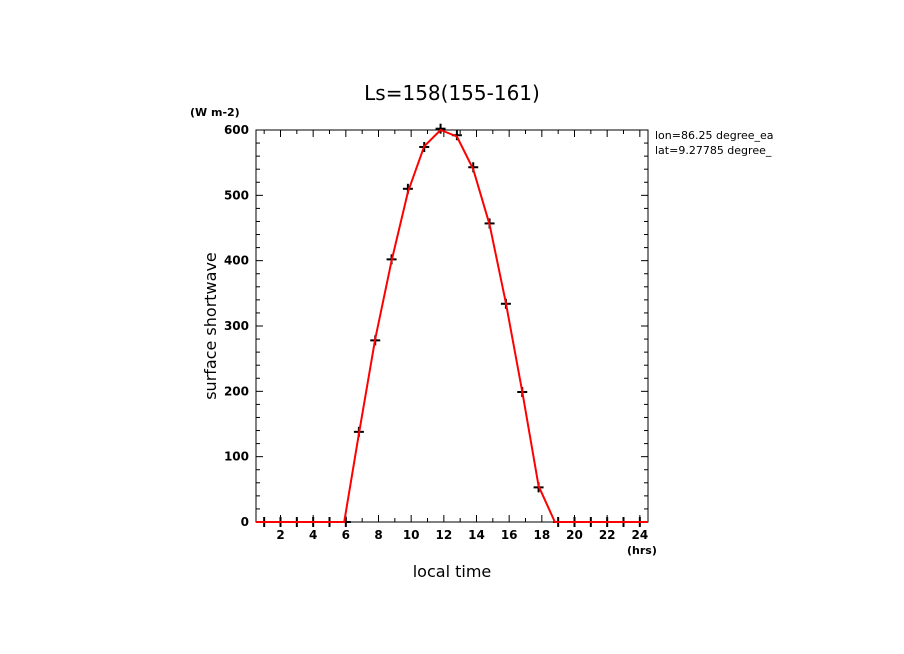 This screenshot has width=904, height=654. I want to click on y-tick-label: 300, so click(236, 326).